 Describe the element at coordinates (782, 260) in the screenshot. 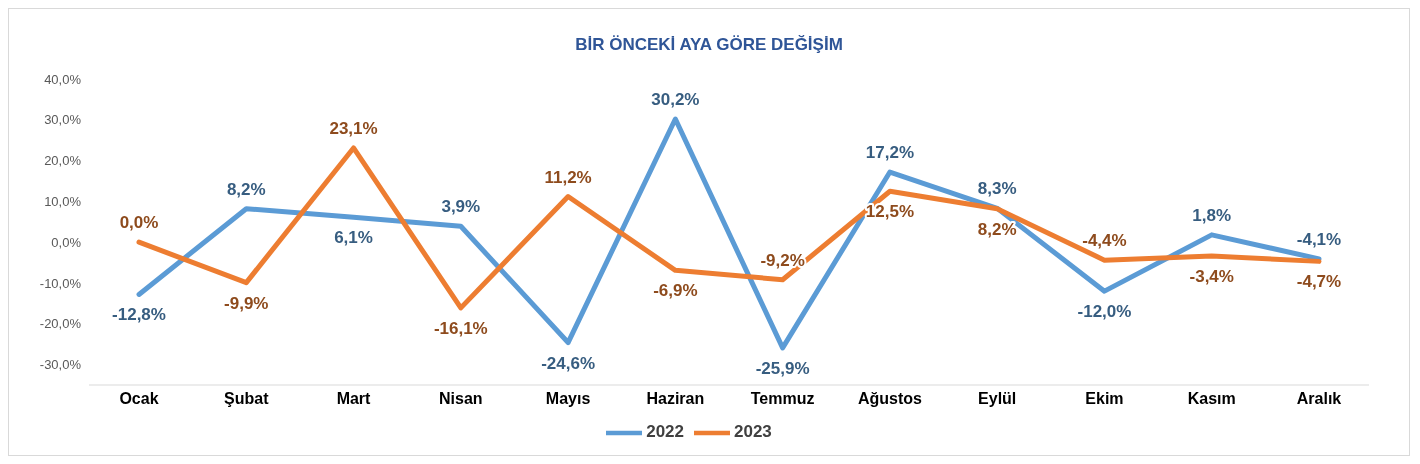

I see `data-label: -9,2%` at that location.